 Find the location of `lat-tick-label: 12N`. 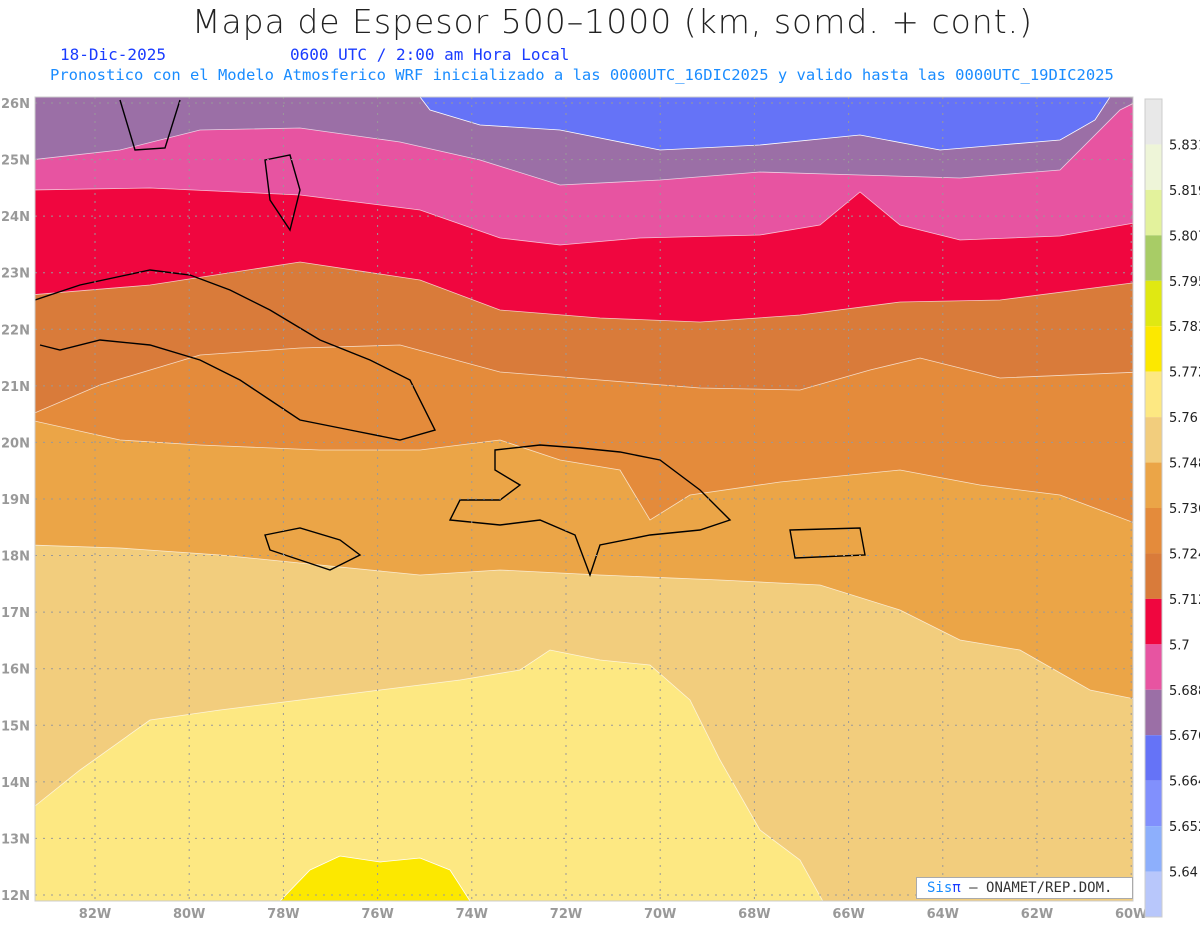

lat-tick-label: 12N is located at coordinates (15, 896).